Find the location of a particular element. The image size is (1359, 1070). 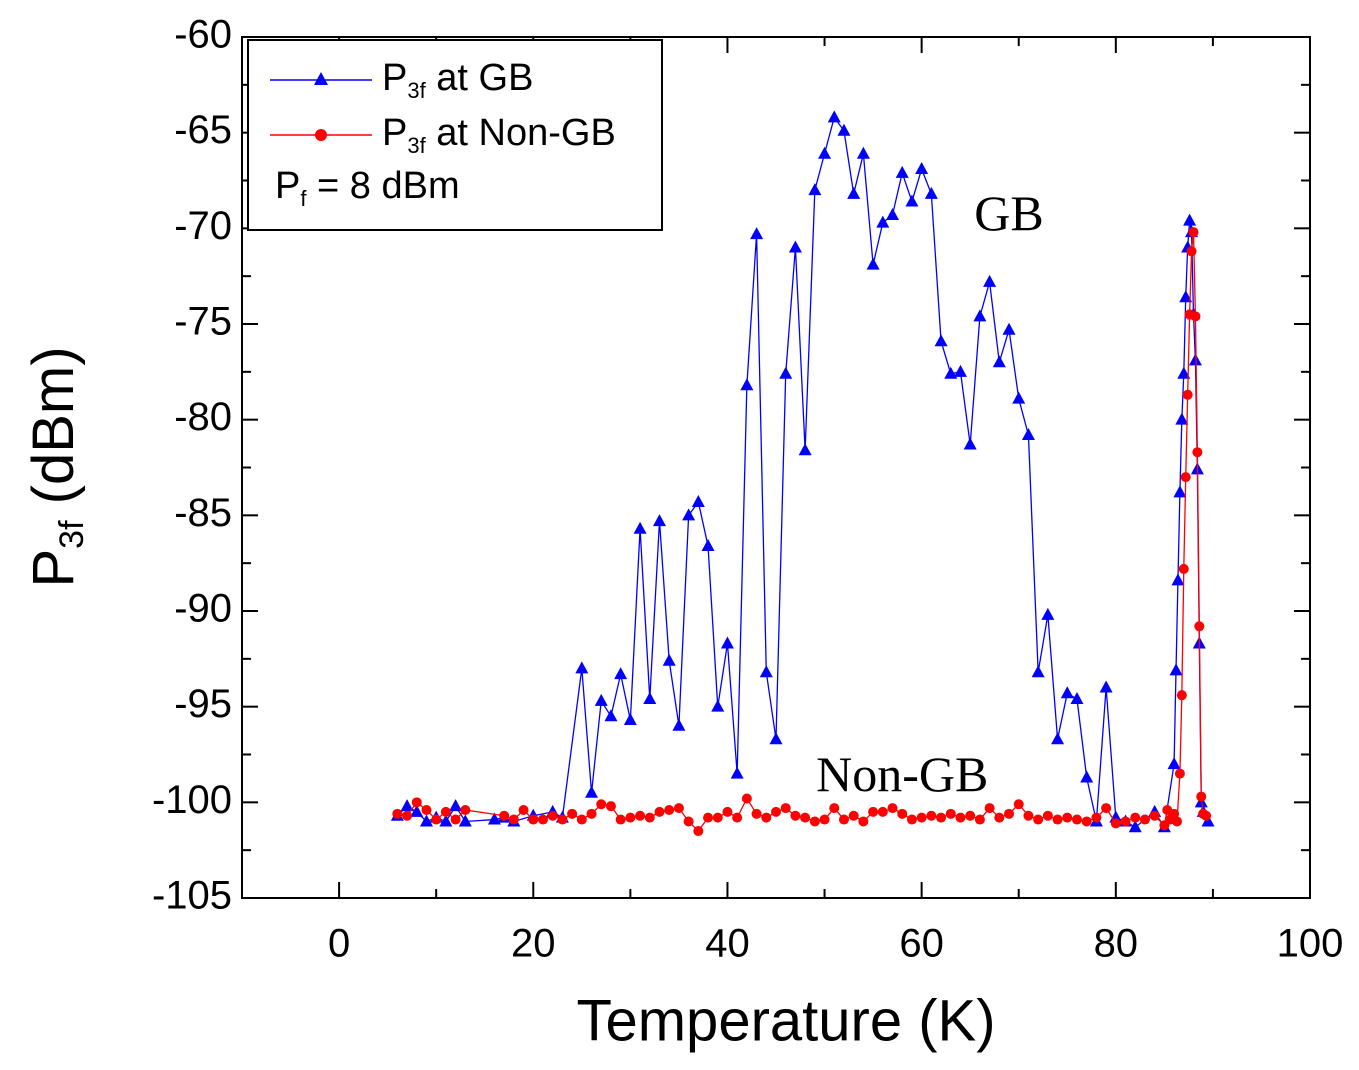

y-tick-label: -95 is located at coordinates (203, 704).